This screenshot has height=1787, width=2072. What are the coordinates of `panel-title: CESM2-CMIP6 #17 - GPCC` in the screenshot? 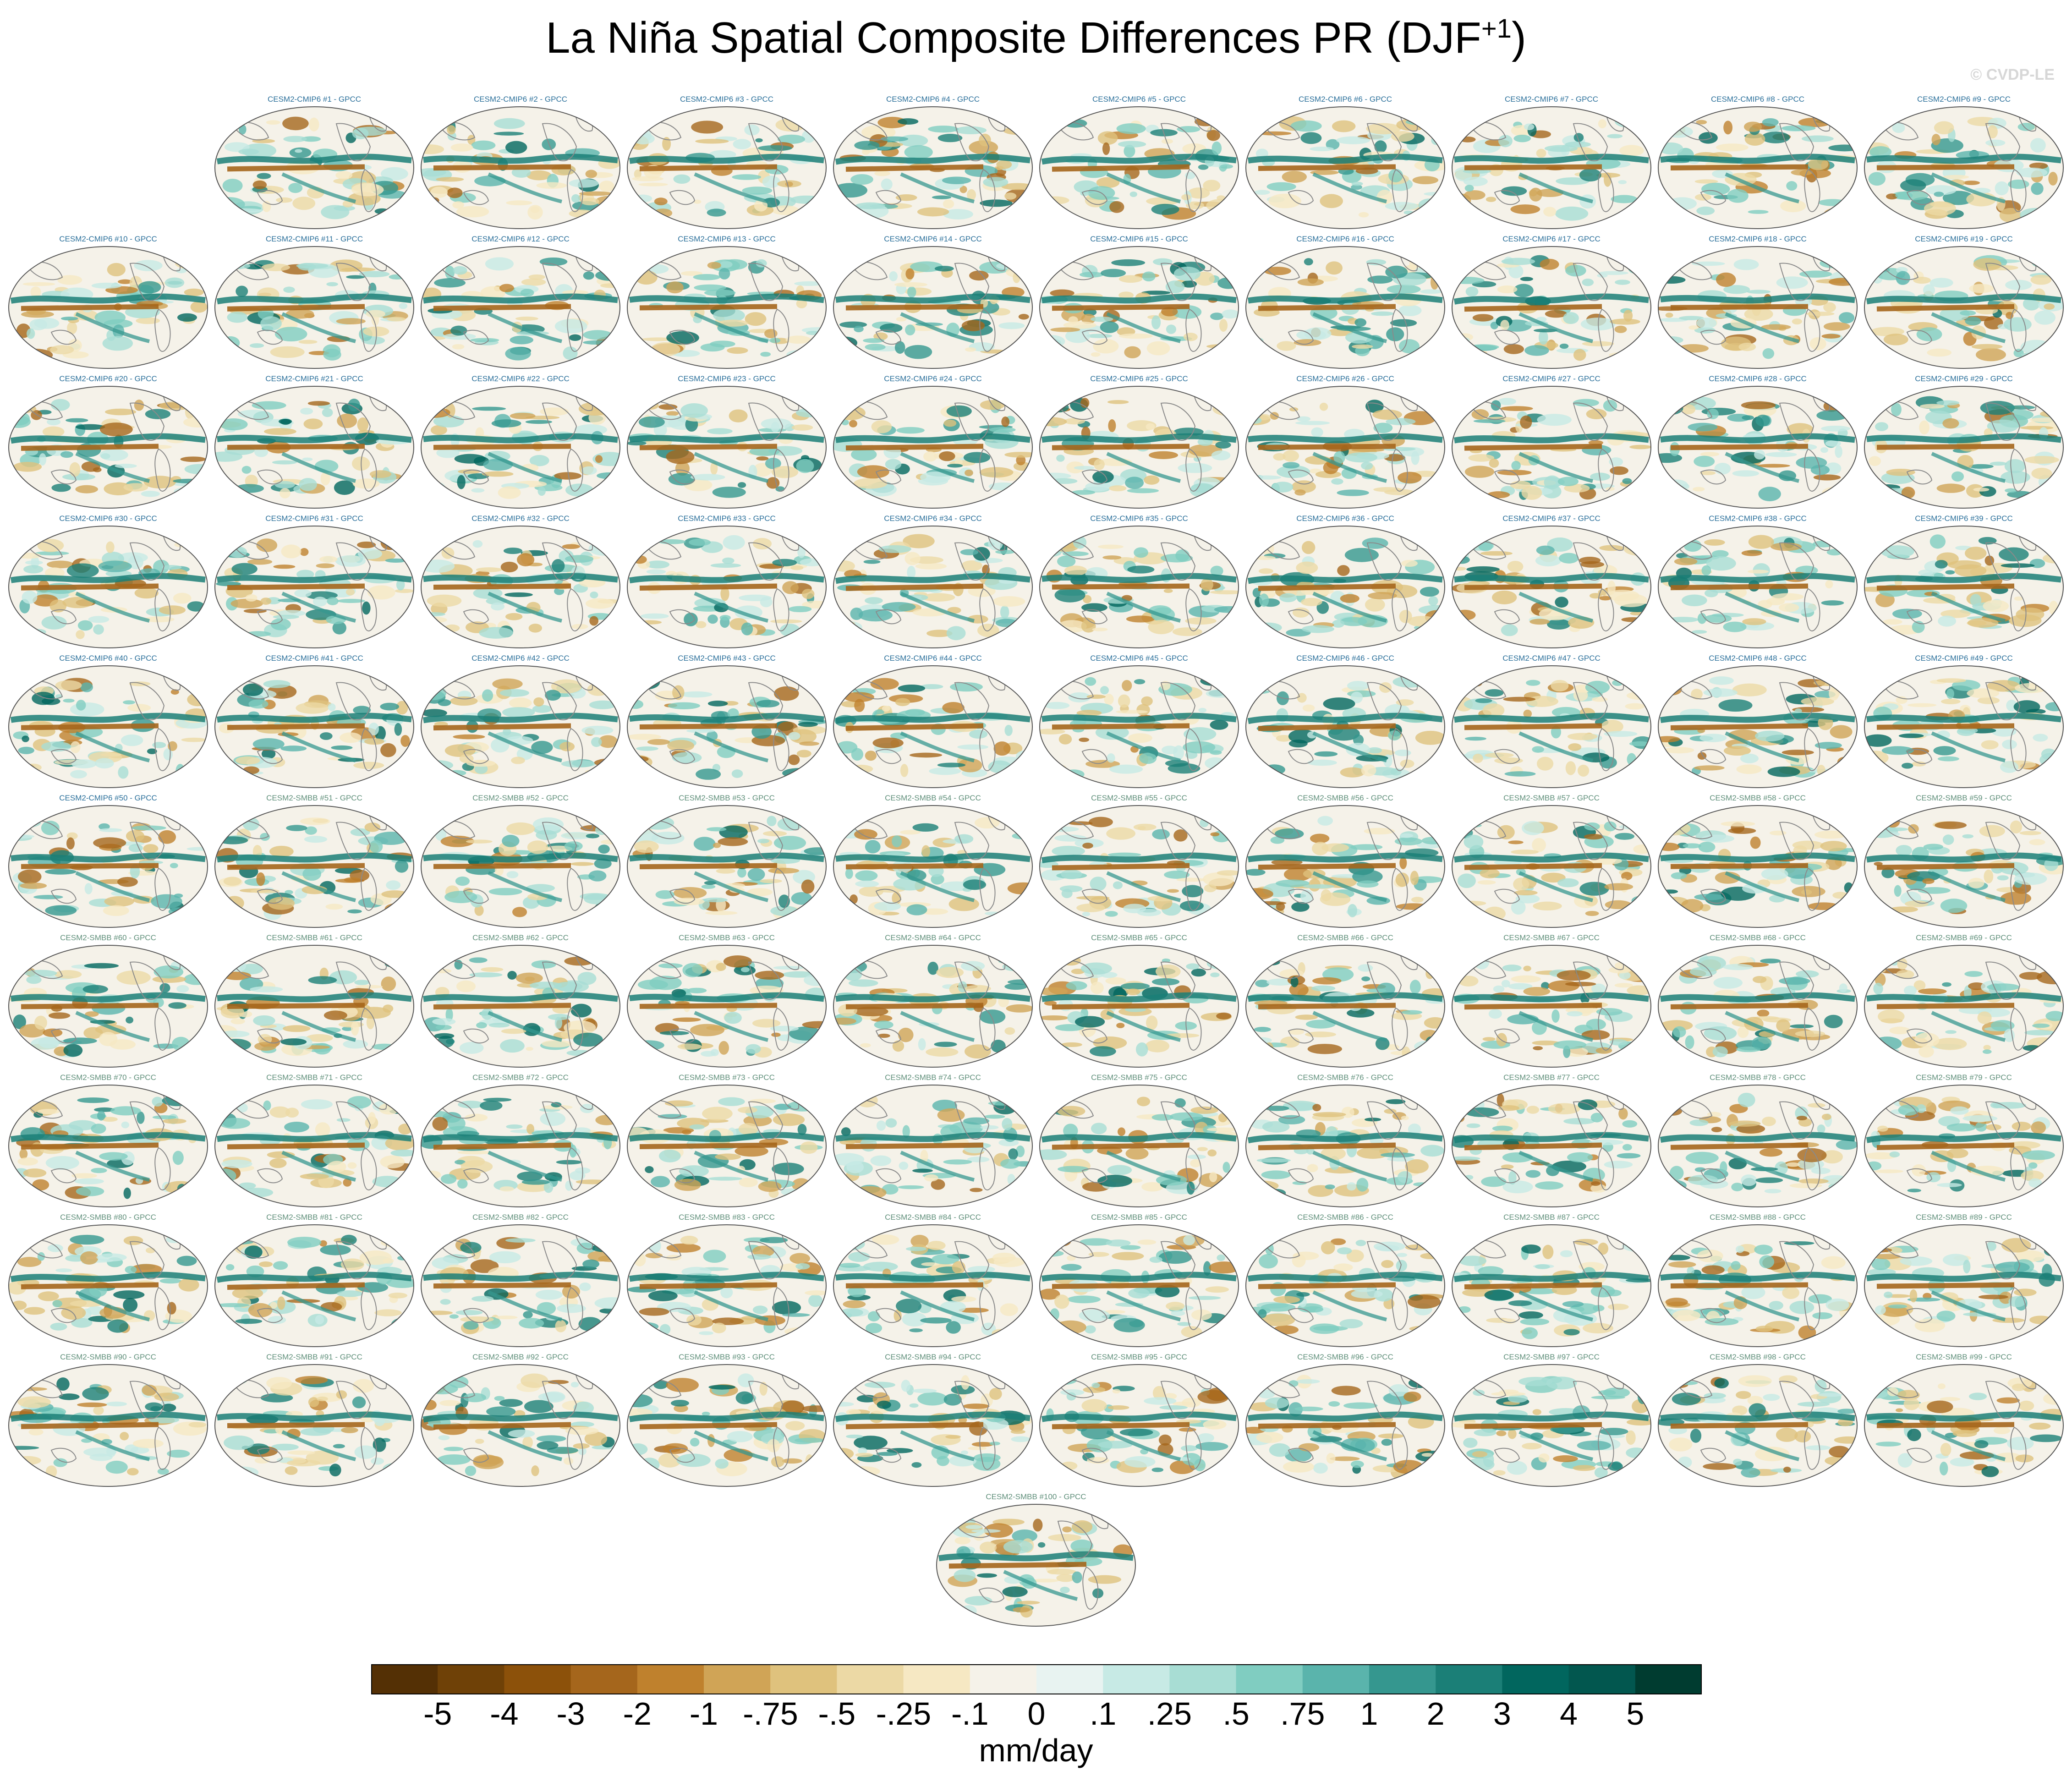 It's located at (1551, 239).